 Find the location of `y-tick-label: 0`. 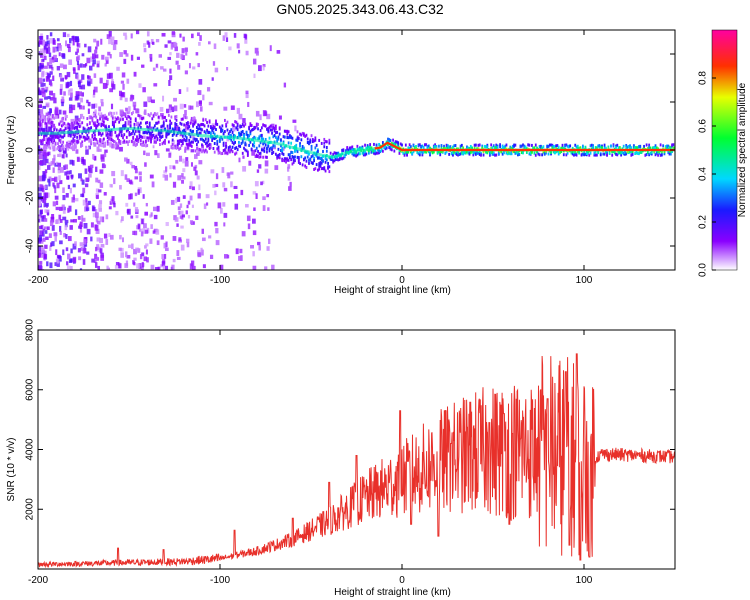

y-tick-label: 0 is located at coordinates (30, 150).